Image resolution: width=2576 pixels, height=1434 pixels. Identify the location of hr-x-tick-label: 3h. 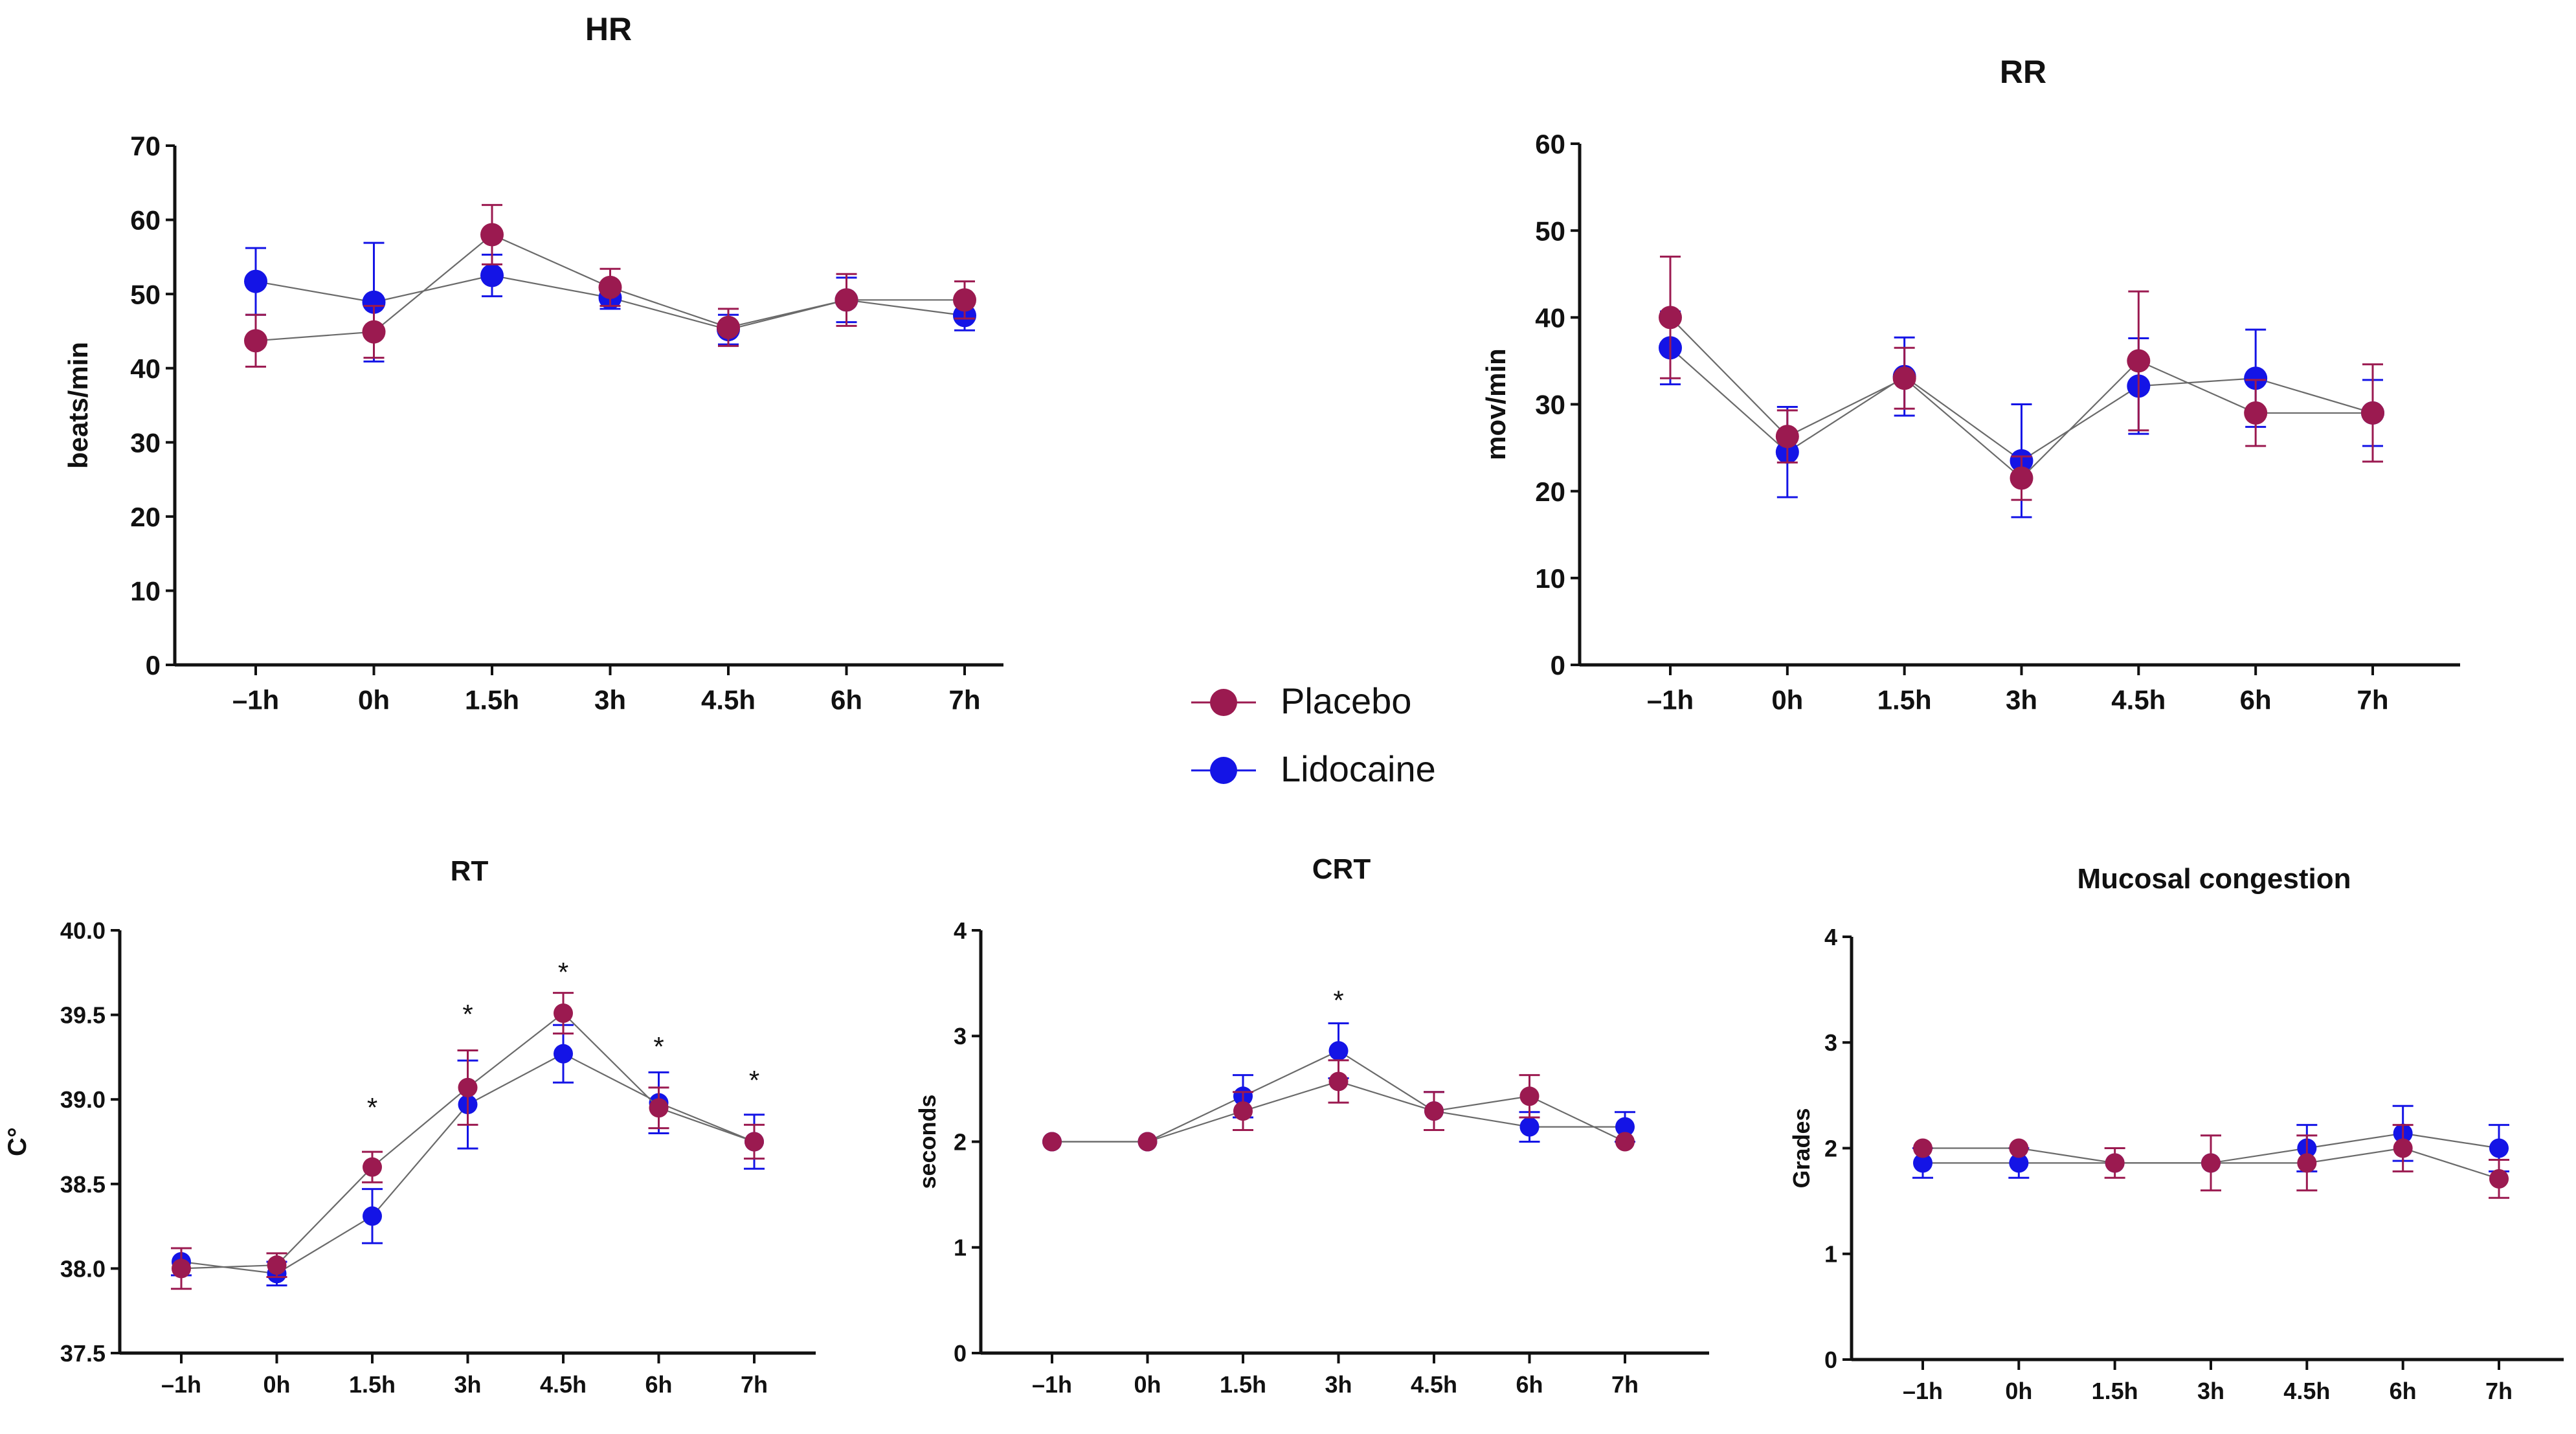
(610, 700).